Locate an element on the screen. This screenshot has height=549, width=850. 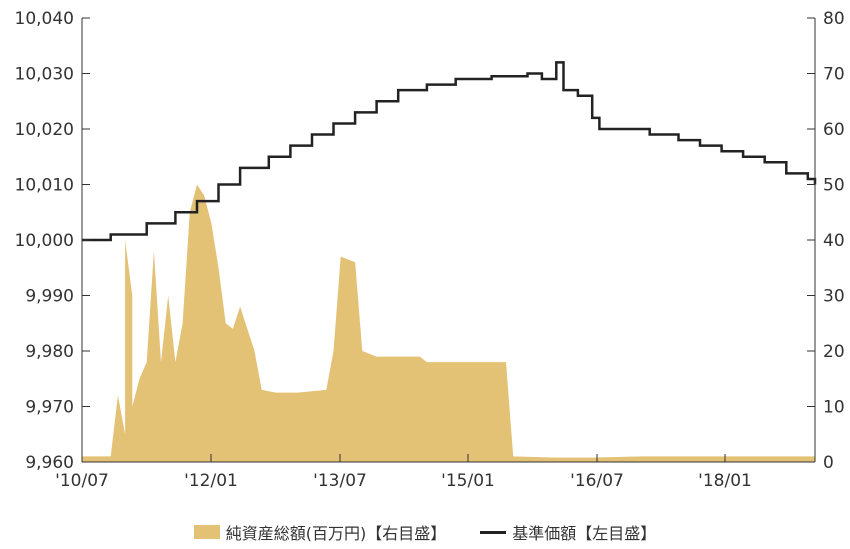
right-tick-label: 0 is located at coordinates (828, 463).